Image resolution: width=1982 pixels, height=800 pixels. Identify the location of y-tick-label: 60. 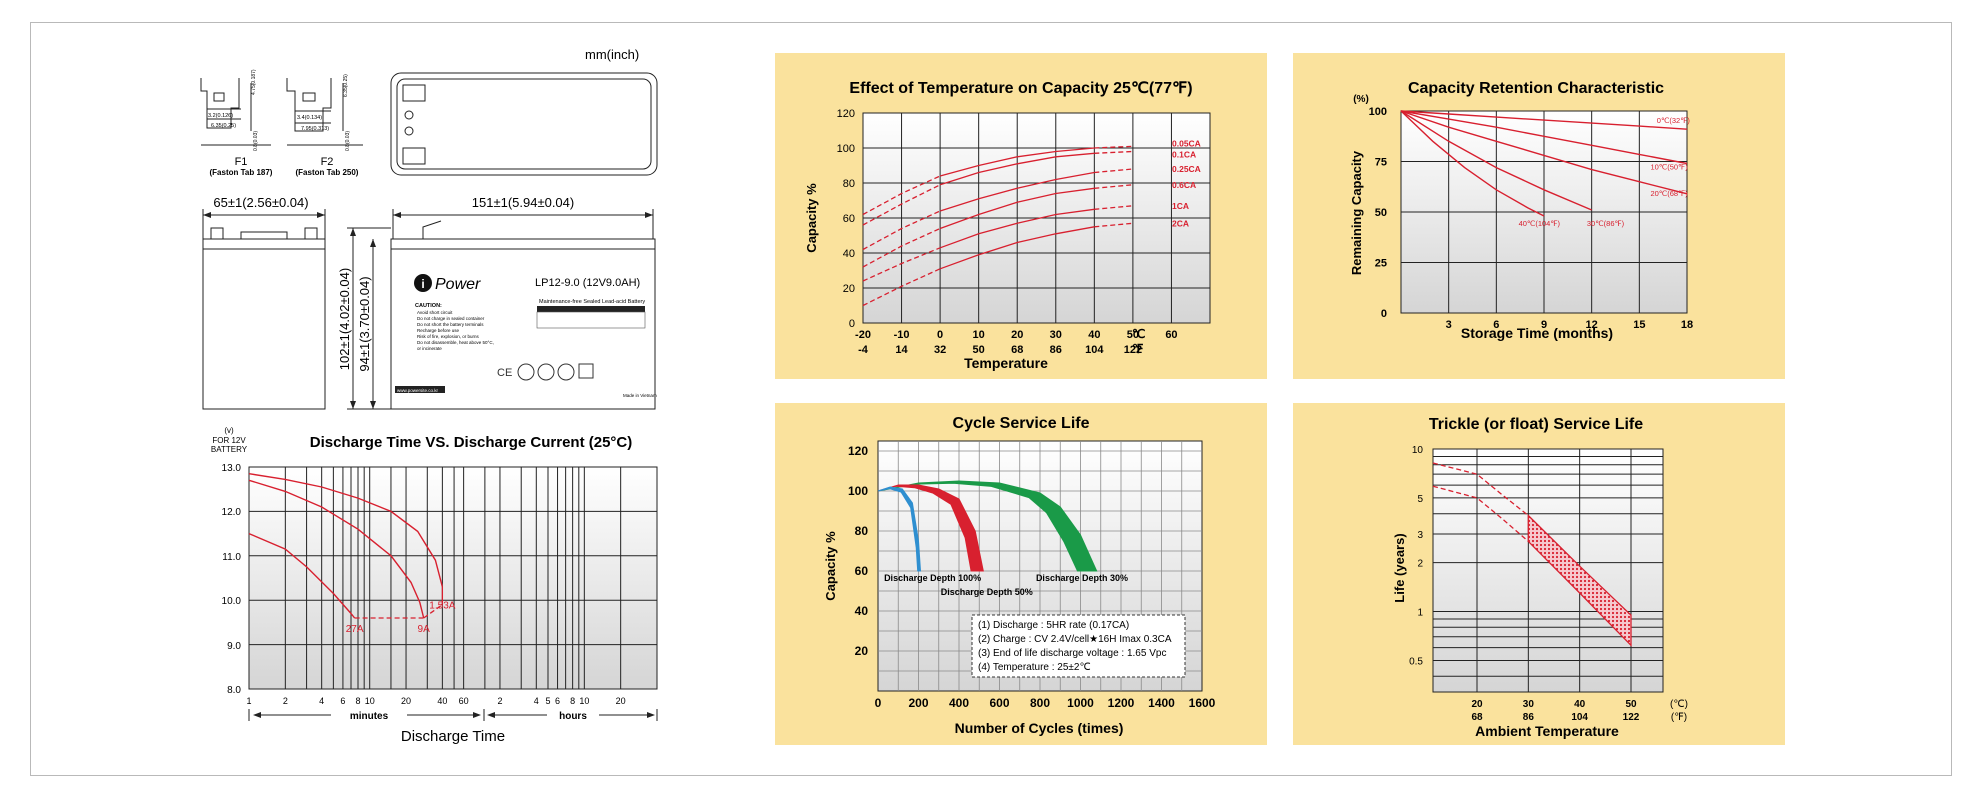
(849, 219).